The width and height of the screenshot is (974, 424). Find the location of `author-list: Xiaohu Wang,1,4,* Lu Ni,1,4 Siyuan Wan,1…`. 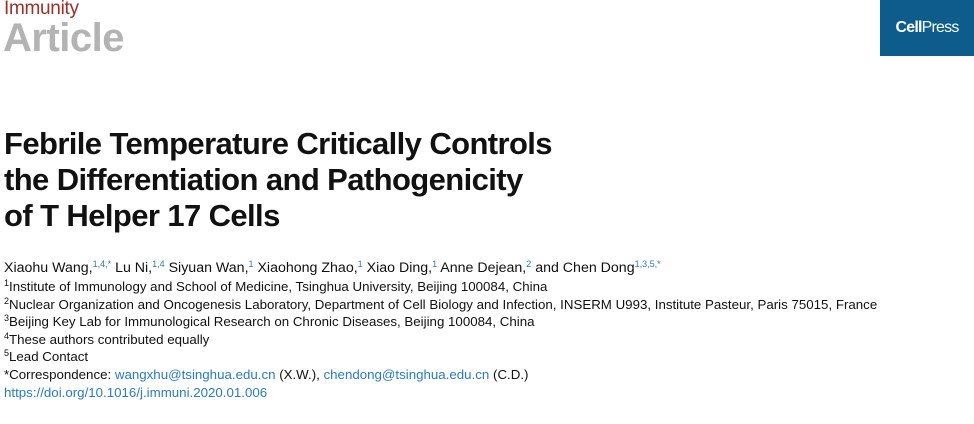

author-list: Xiaohu Wang,1,4,* Lu Ni,1,4 Siyuan Wan,1… is located at coordinates (449, 268).